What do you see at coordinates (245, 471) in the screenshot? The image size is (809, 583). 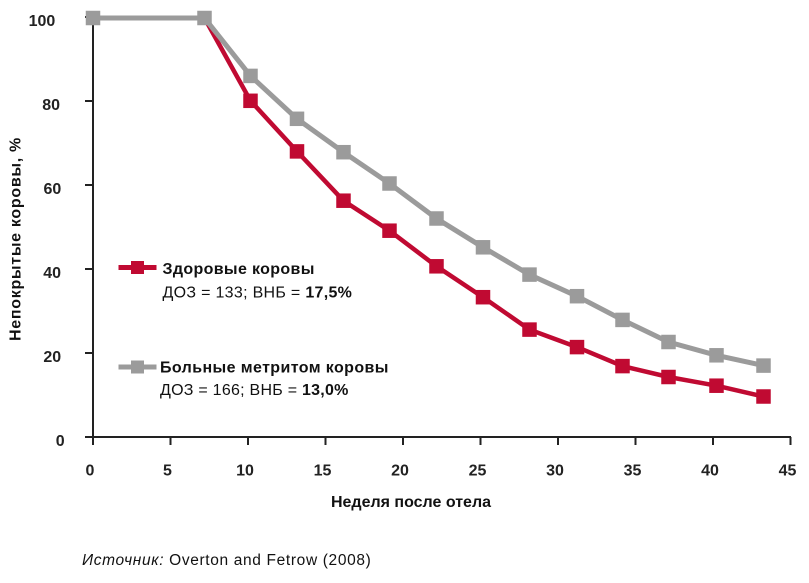 I see `svg-text: 10` at bounding box center [245, 471].